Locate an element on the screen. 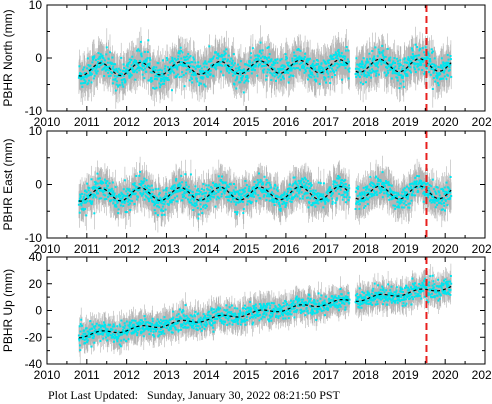  x-tick-label: 2014 is located at coordinates (206, 375).